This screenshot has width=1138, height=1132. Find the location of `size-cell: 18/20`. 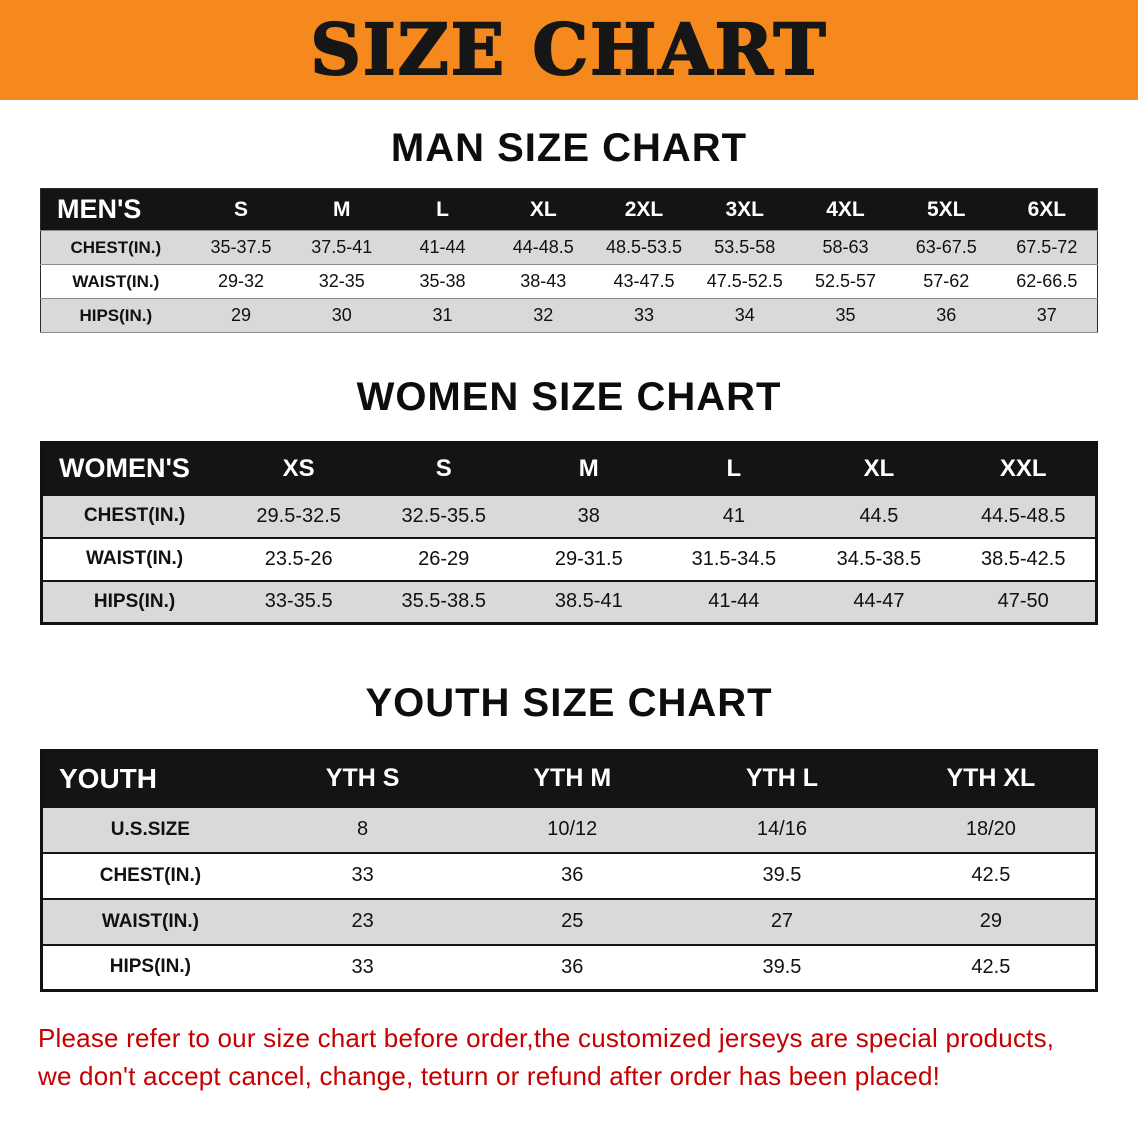

size-cell: 18/20 is located at coordinates (990, 829).